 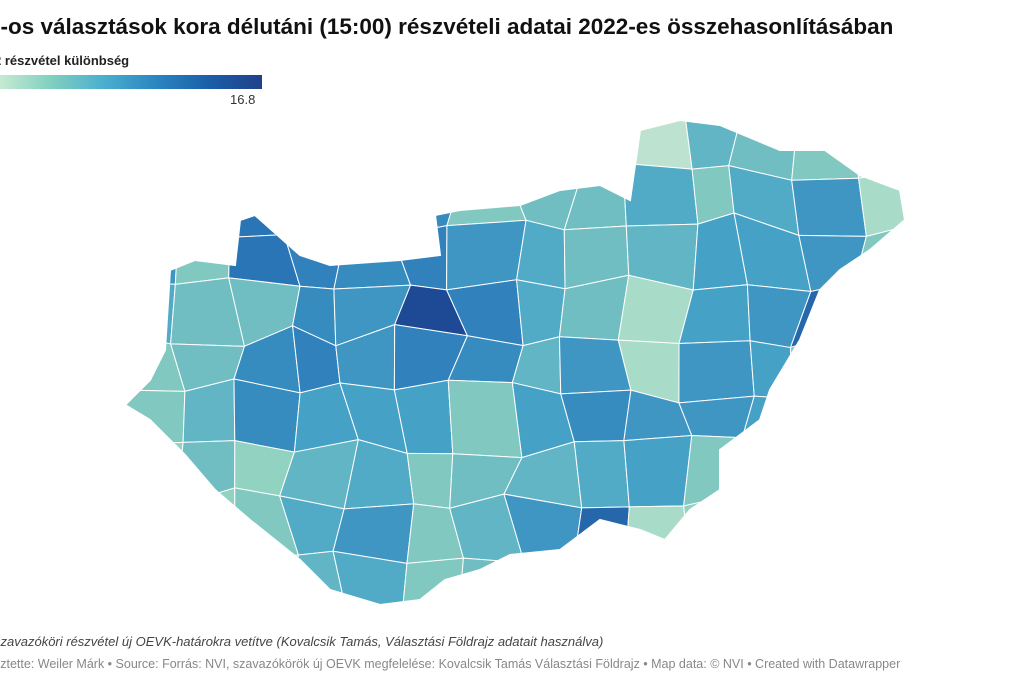 I want to click on legend-color-bar, so click(x=131, y=82).